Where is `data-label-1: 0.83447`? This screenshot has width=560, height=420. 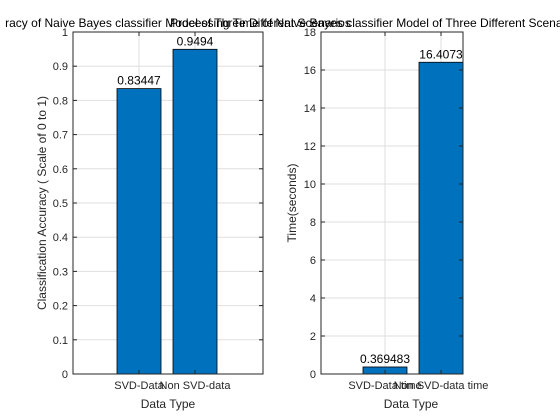 data-label-1: 0.83447 is located at coordinates (139, 81).